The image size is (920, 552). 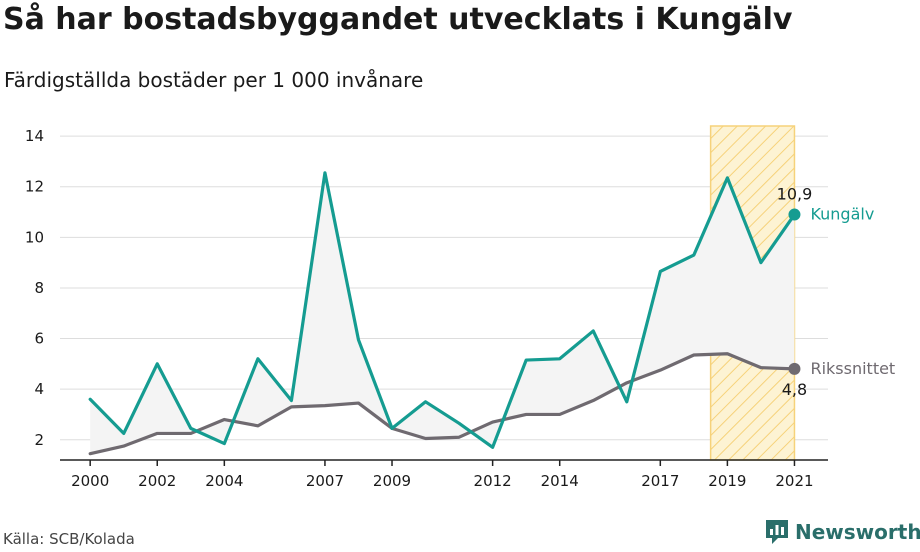 I want to click on y-tick-label: 2, so click(x=39, y=440).